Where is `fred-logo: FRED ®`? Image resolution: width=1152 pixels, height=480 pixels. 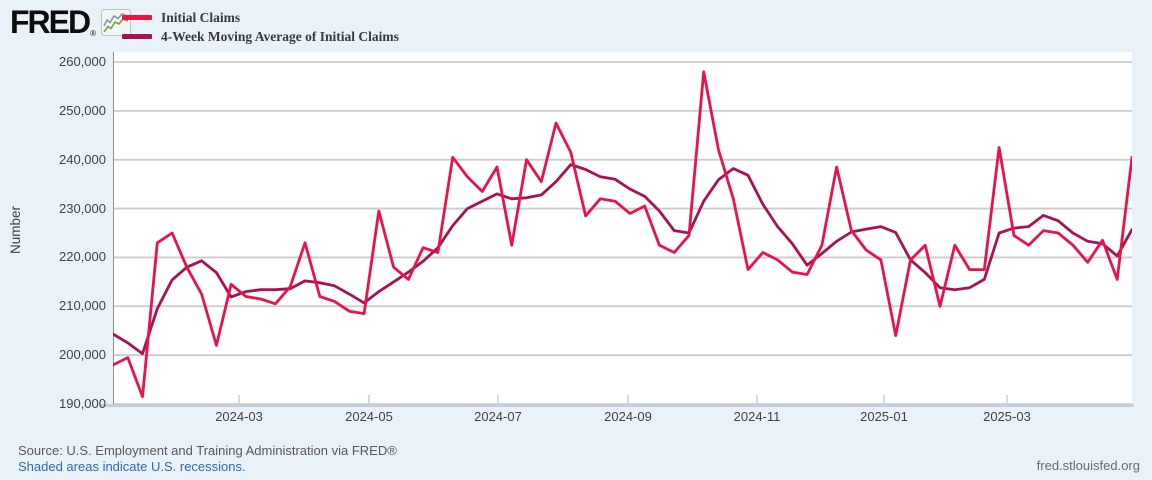 fred-logo: FRED ® is located at coordinates (71, 23).